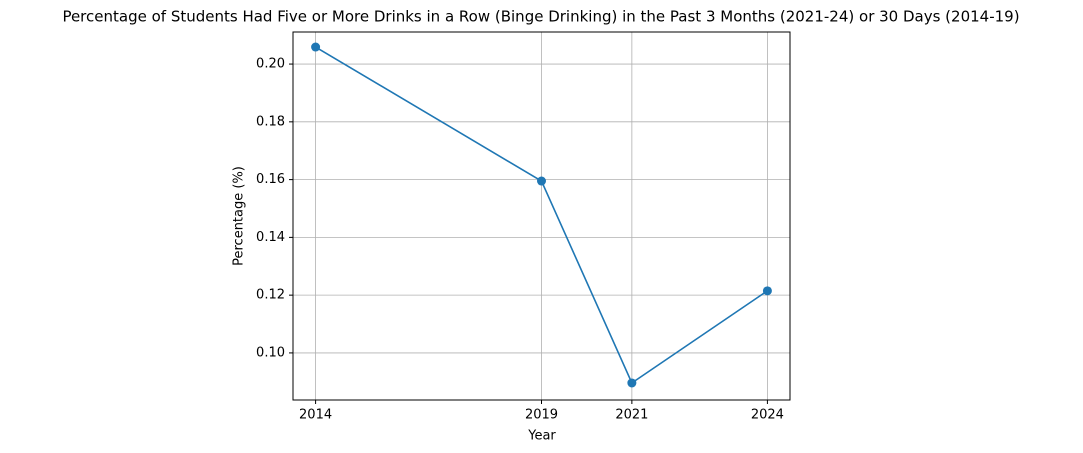 This screenshot has height=453, width=1083. What do you see at coordinates (631, 415) in the screenshot?
I see `x-tick-label: 2021` at bounding box center [631, 415].